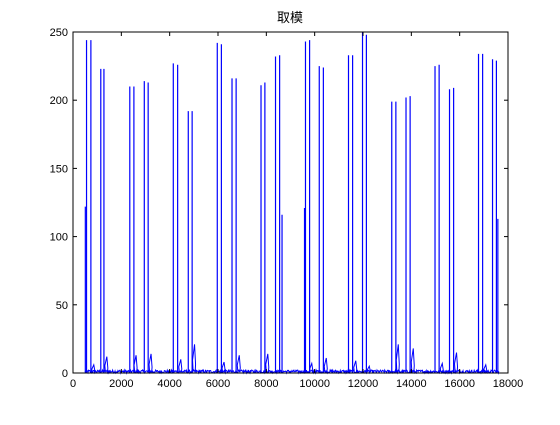  Describe the element at coordinates (121, 384) in the screenshot. I see `x-tick-label: 2000` at that location.